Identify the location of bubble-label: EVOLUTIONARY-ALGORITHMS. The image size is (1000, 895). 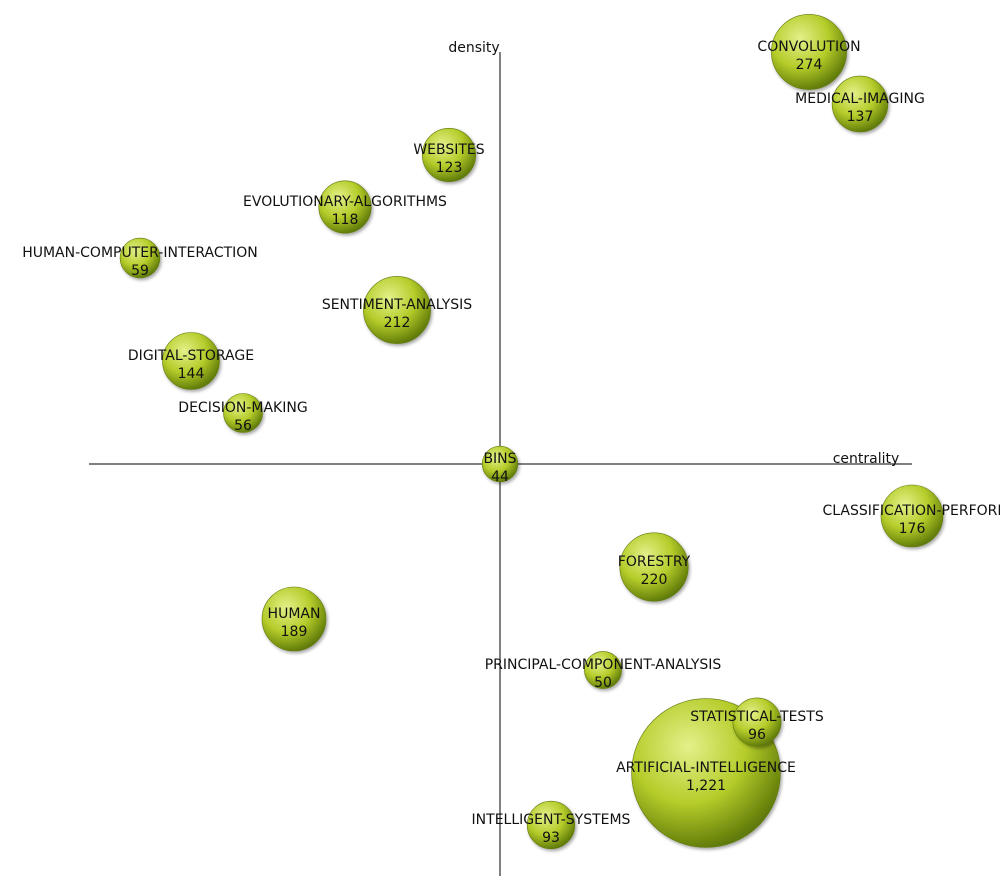
(345, 202).